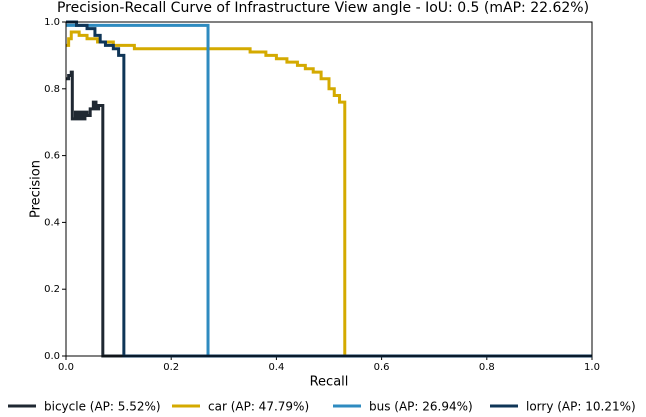 The width and height of the screenshot is (646, 417). What do you see at coordinates (52, 89) in the screenshot?
I see `y-tick-label: 0.8` at bounding box center [52, 89].